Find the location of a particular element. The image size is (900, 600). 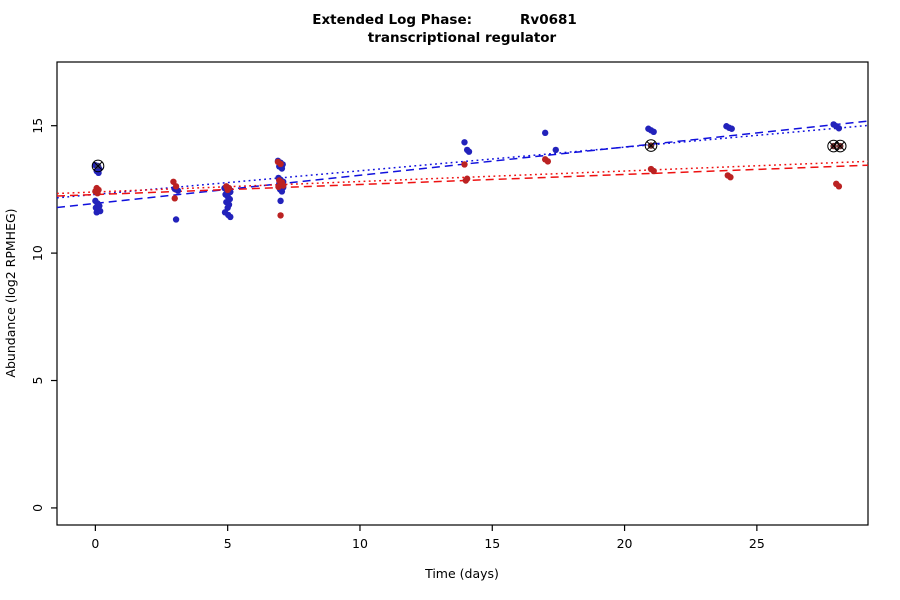

y-tick-label: 15 is located at coordinates (37, 126).